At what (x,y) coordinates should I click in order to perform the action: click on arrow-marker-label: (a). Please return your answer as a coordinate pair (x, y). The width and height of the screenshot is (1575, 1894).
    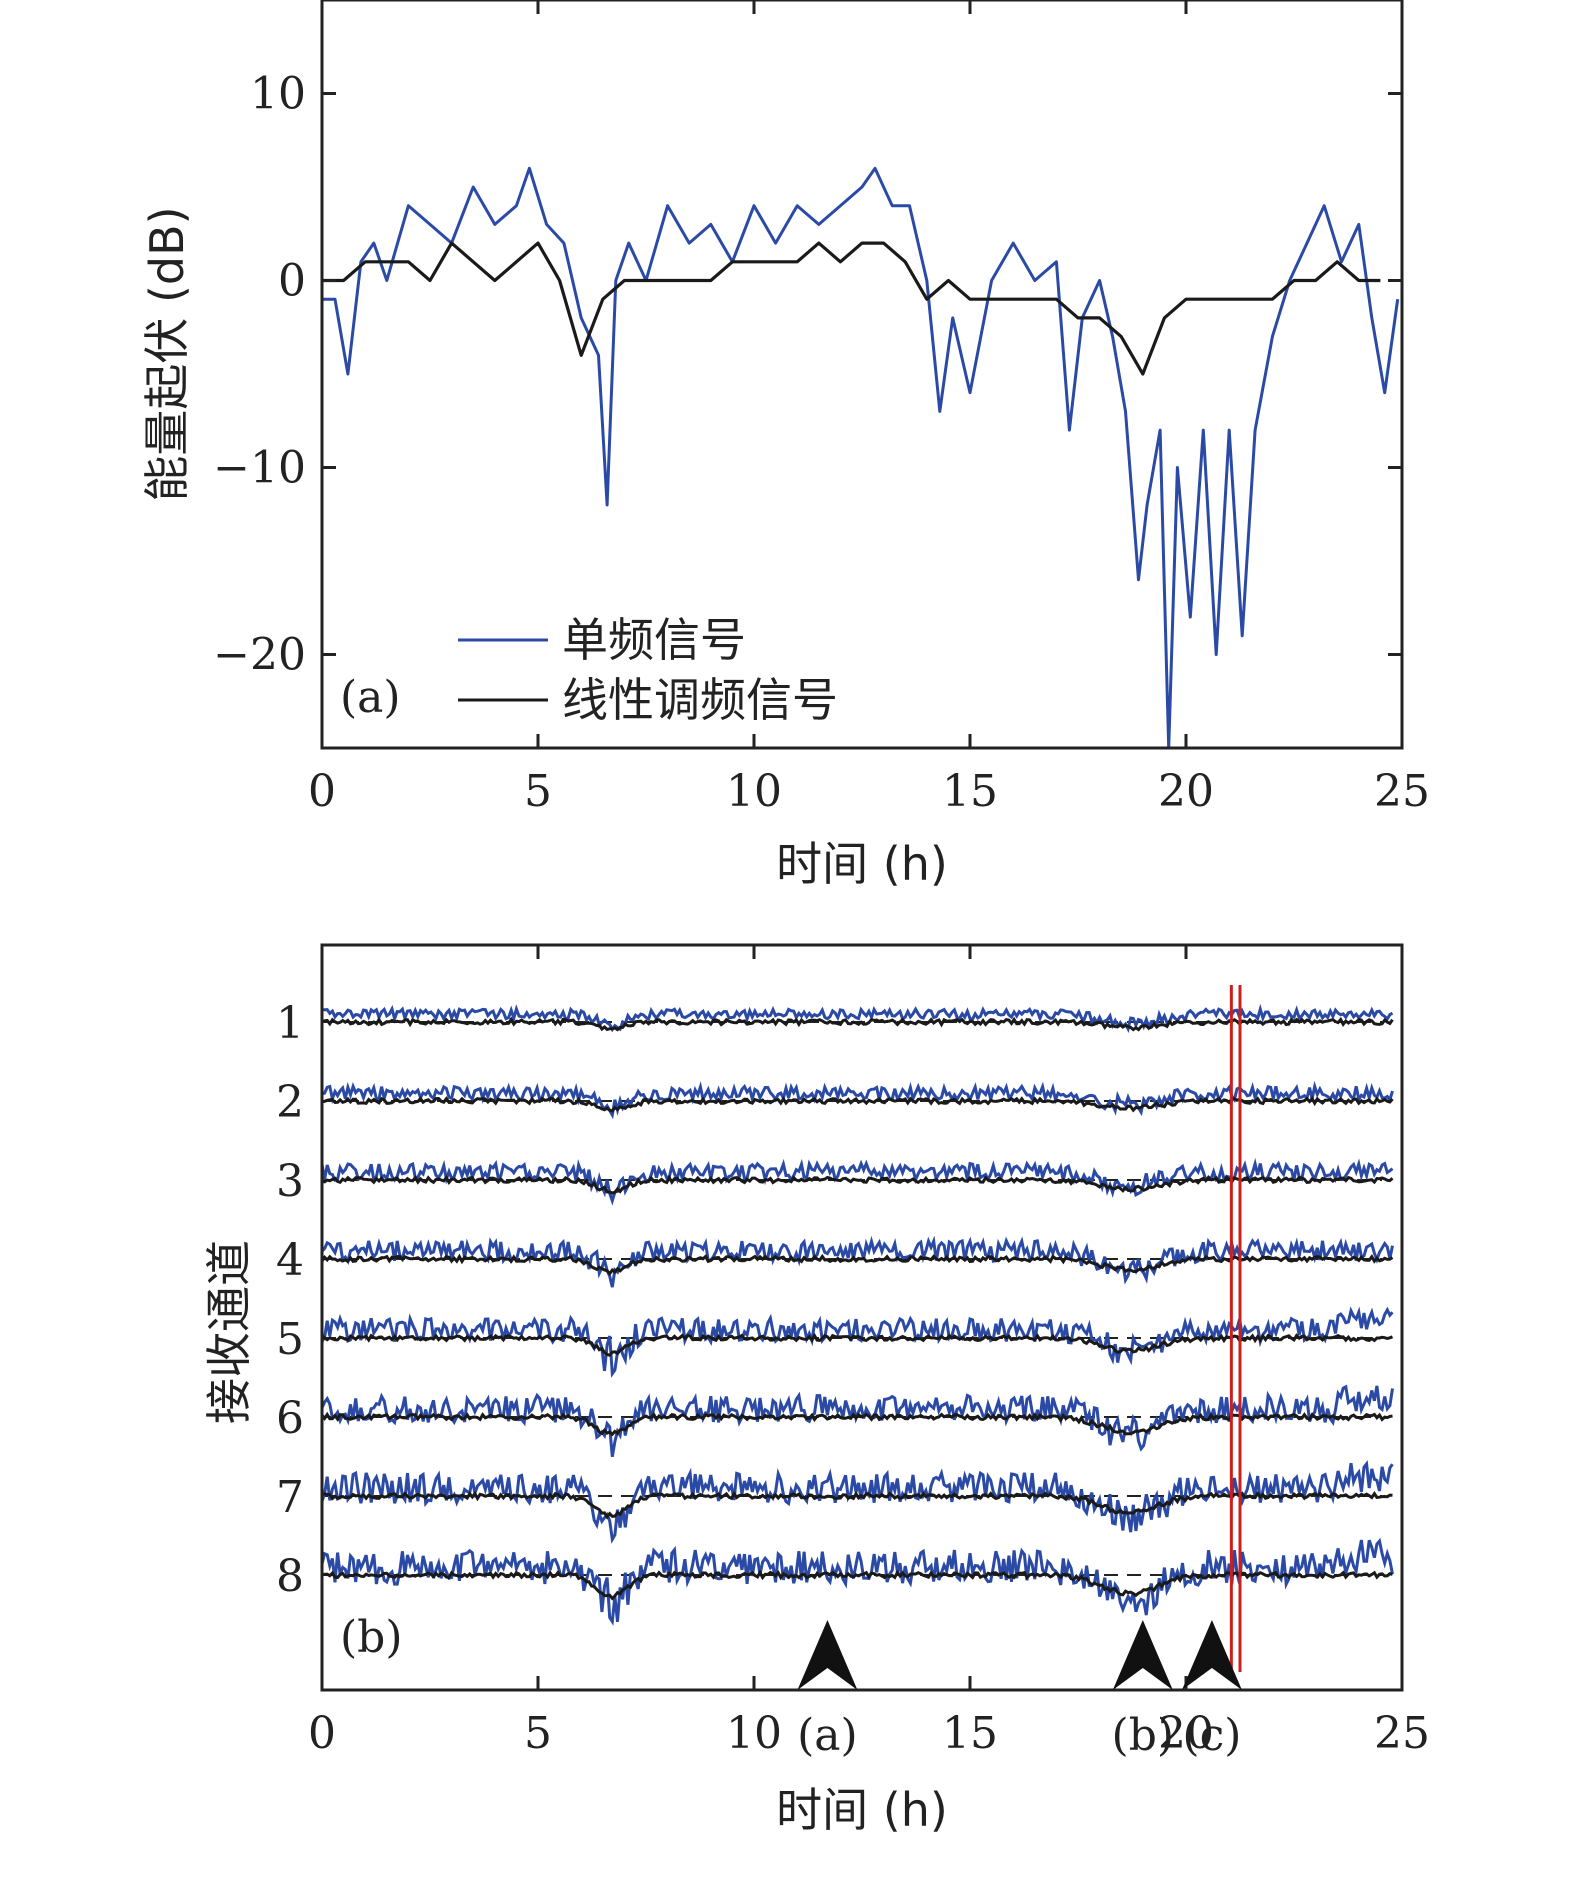
    Looking at the image, I should click on (827, 1735).